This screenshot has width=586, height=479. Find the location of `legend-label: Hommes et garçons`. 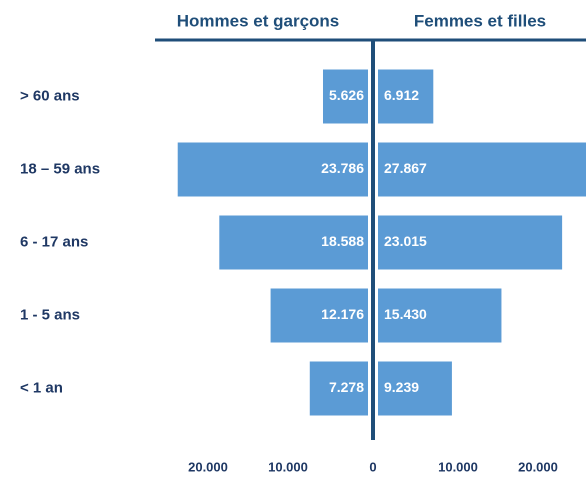

legend-label: Hommes et garçons is located at coordinates (258, 20).